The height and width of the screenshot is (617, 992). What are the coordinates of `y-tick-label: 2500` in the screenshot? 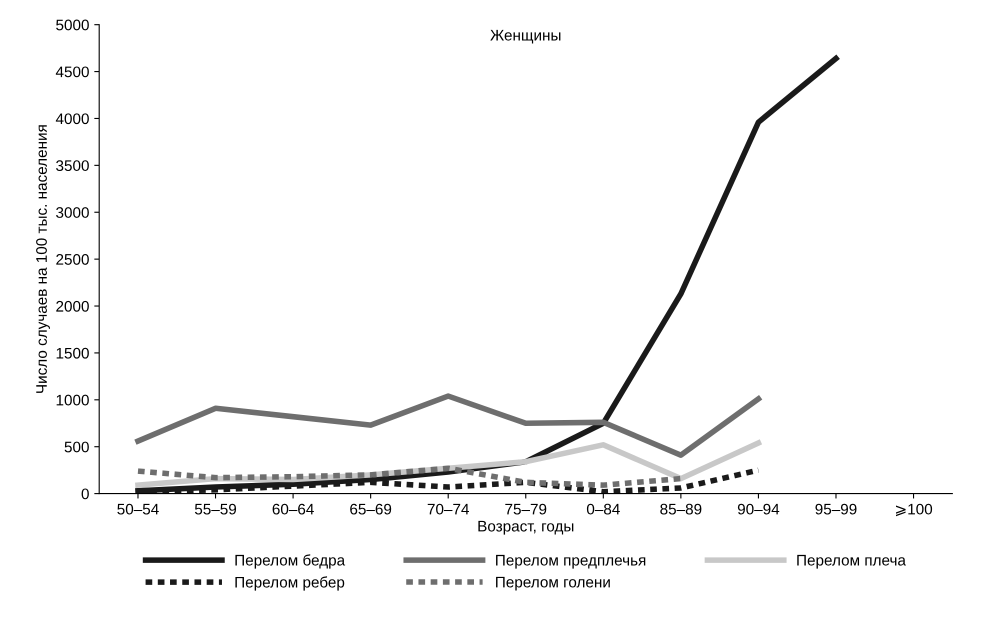 It's located at (72, 259).